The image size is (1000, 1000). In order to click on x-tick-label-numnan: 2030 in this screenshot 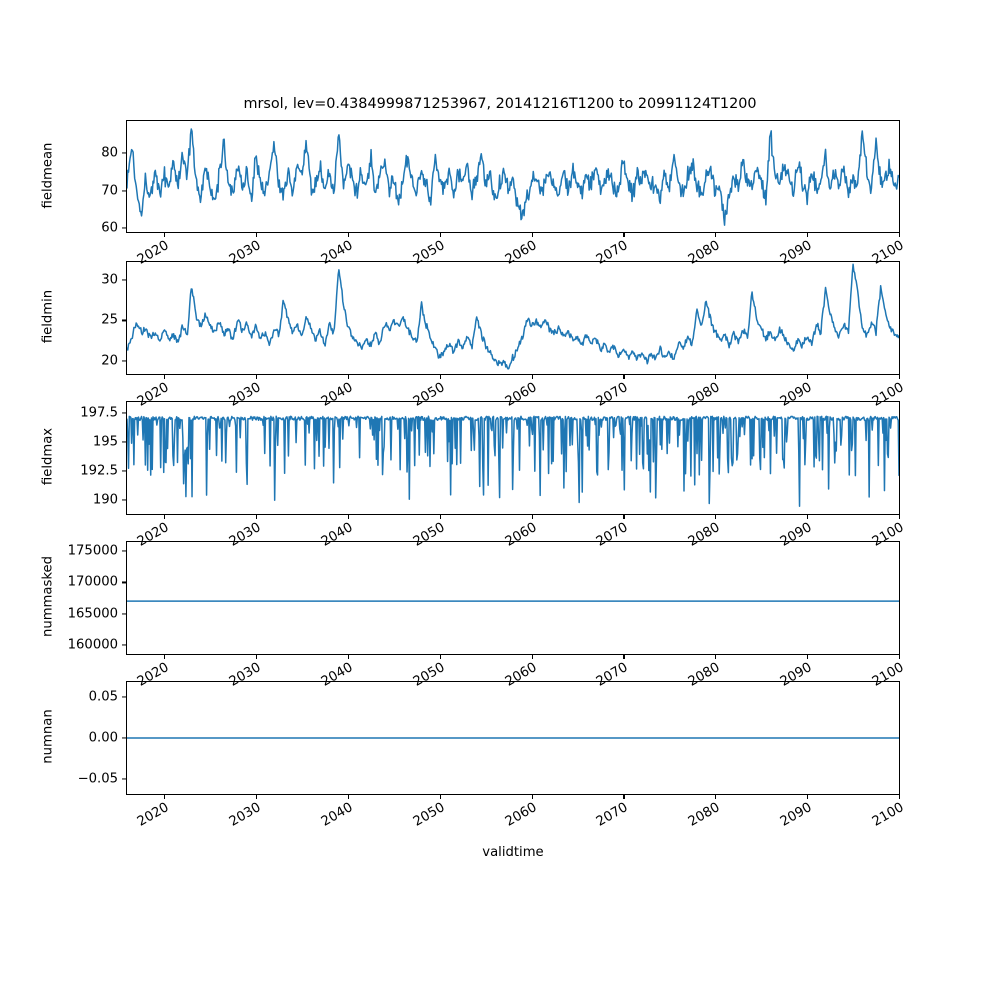, I will do `click(245, 815)`.